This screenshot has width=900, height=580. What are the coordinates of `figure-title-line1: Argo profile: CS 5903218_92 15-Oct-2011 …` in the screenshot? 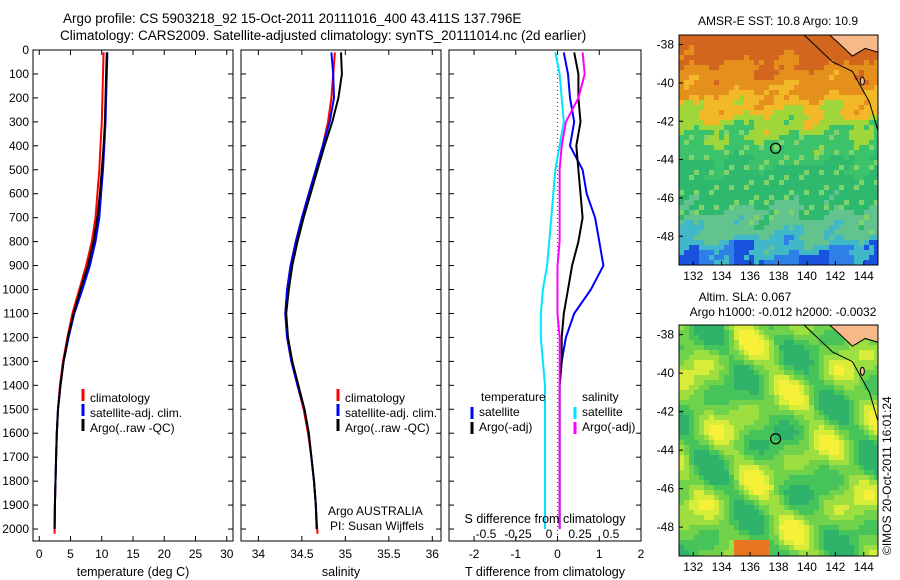 It's located at (292, 18).